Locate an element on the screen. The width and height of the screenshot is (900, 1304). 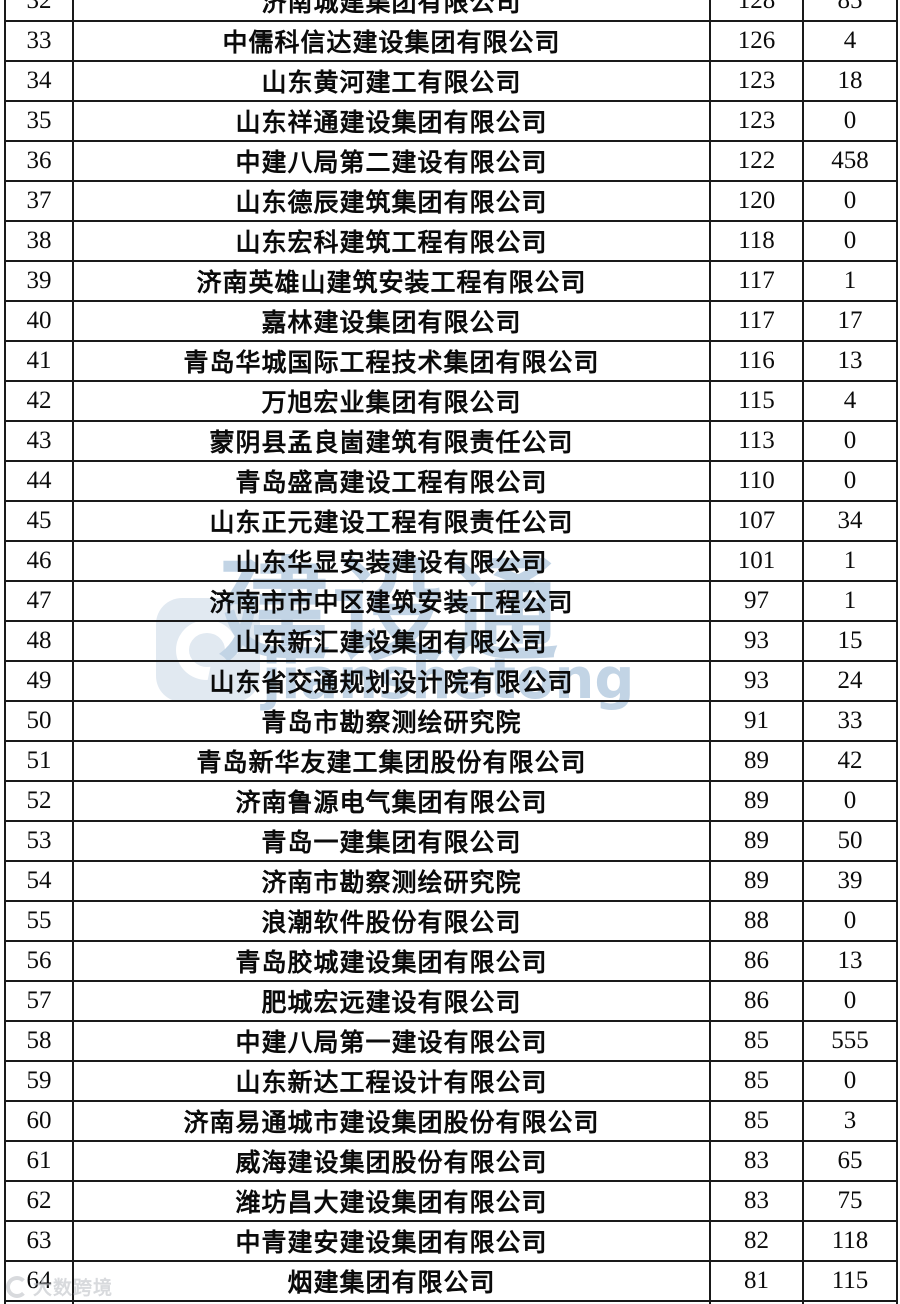
cell-value-2: 75 is located at coordinates (850, 1201).